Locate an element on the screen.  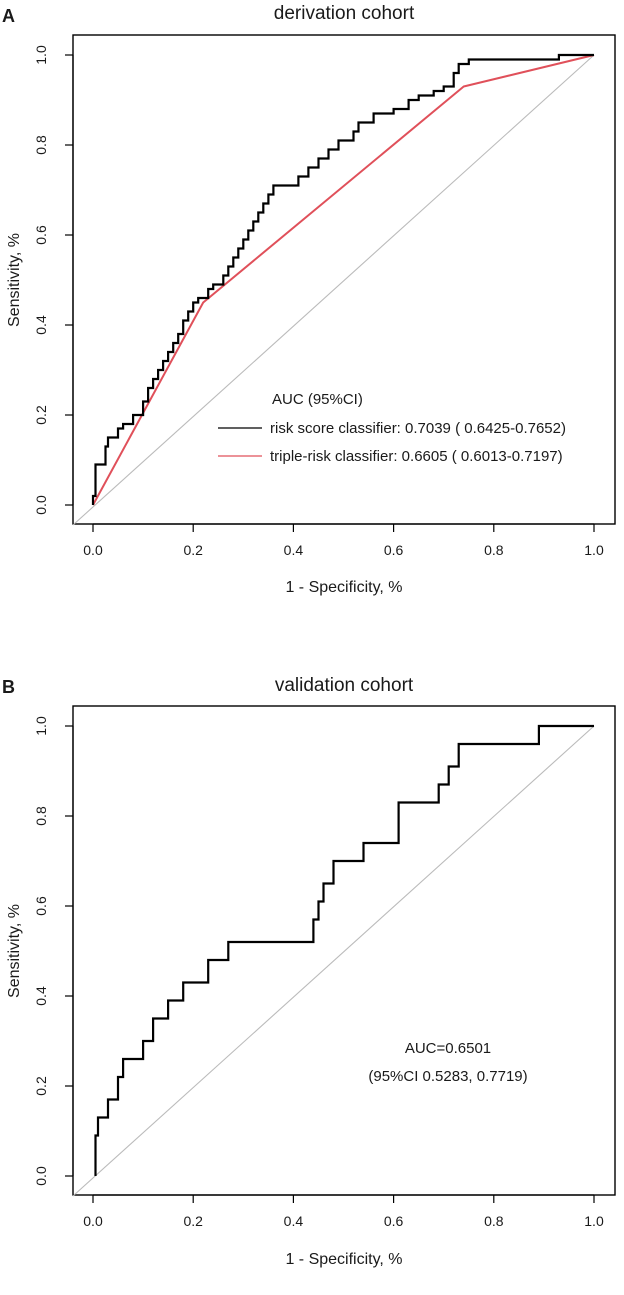
panel-a-y-axis: 0.0 0.2 0.4 0.6 0.8 1.0 is located at coordinates (53, 280).